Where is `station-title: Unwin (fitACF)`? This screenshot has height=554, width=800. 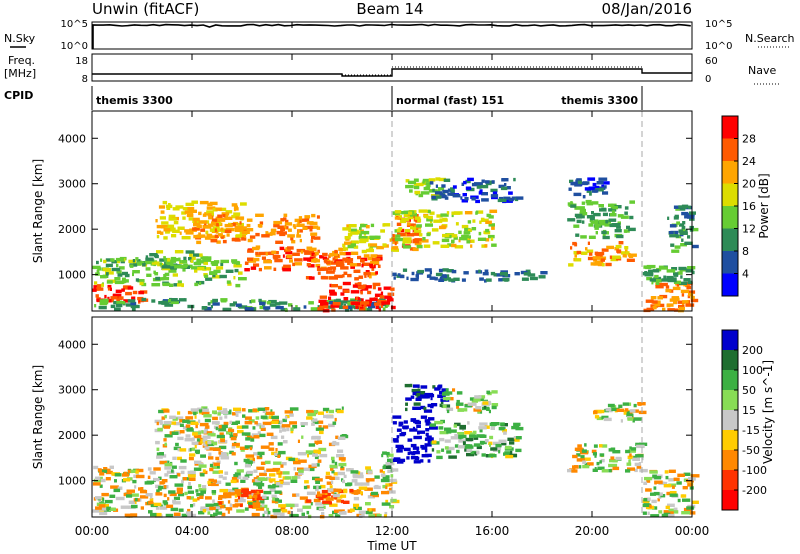
station-title: Unwin (fitACF) is located at coordinates (145, 9).